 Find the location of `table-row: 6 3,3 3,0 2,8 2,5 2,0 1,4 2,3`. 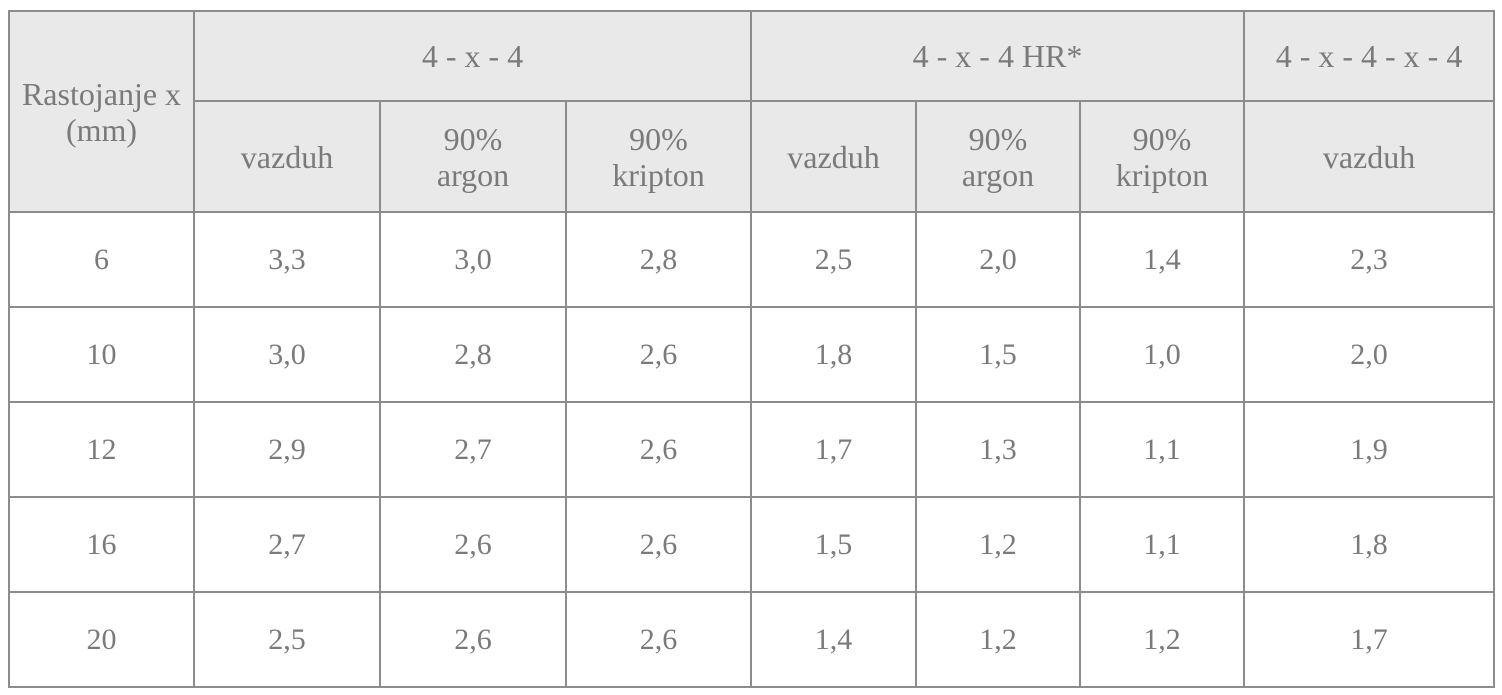

table-row: 6 3,3 3,0 2,8 2,5 2,0 1,4 2,3 is located at coordinates (752, 259).